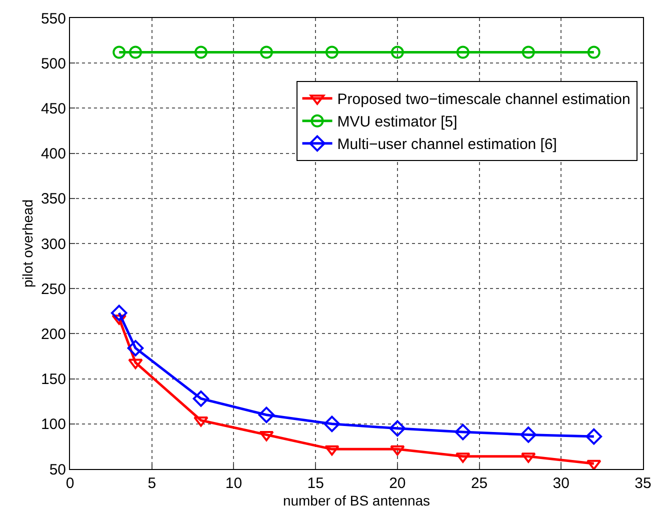  I want to click on y-tick-label: 300, so click(53, 244).